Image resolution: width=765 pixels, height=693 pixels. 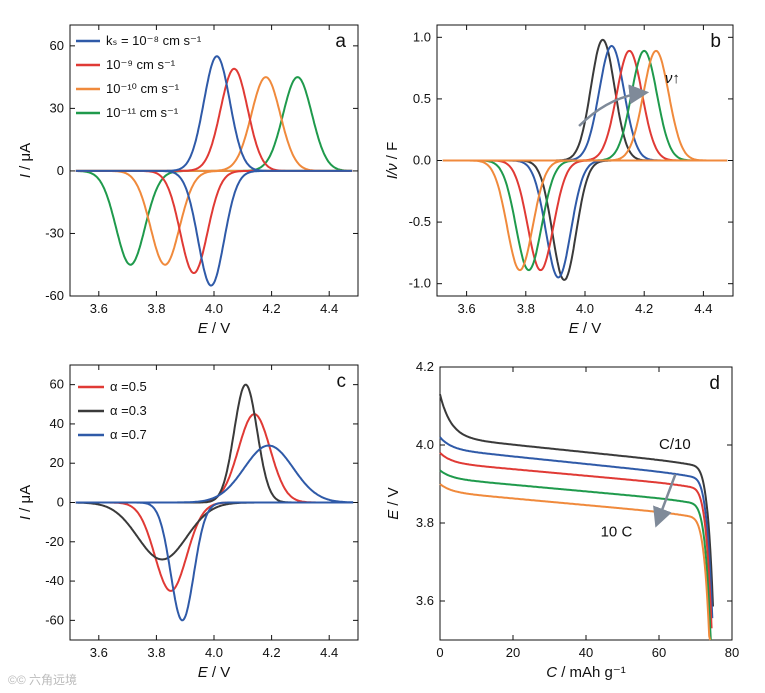 I want to click on y-tick-label: 20, so click(x=57, y=462).